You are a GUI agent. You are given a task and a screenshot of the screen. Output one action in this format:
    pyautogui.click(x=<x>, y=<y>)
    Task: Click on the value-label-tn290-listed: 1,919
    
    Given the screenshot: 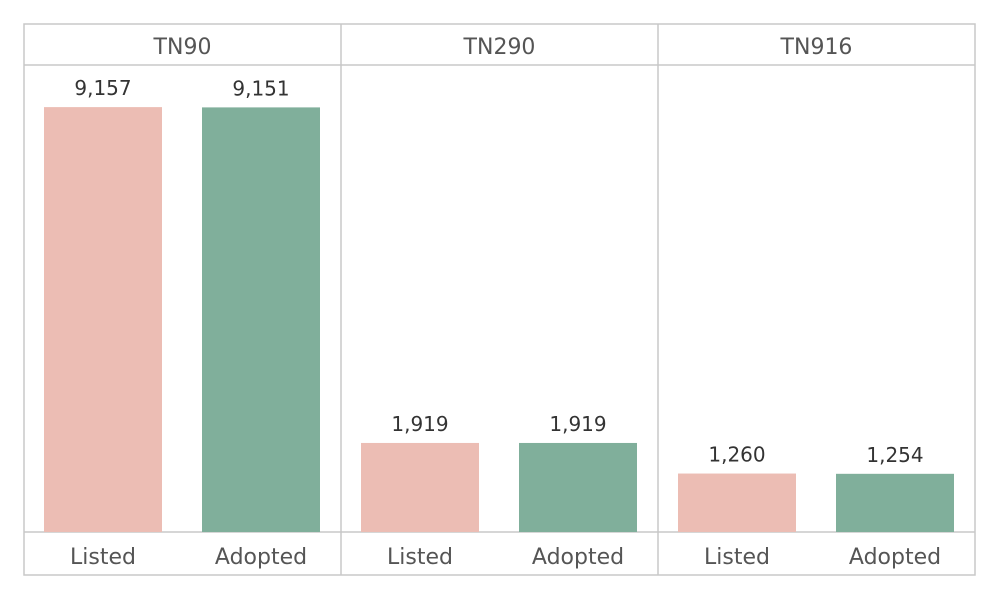 What is the action you would take?
    pyautogui.click(x=419, y=424)
    